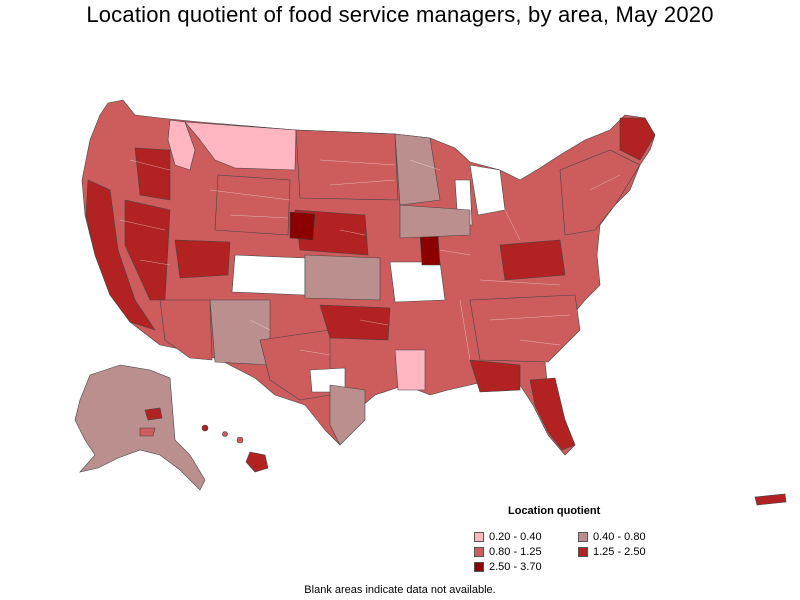  Describe the element at coordinates (637, 139) in the screenshot. I see `maine-region` at that location.